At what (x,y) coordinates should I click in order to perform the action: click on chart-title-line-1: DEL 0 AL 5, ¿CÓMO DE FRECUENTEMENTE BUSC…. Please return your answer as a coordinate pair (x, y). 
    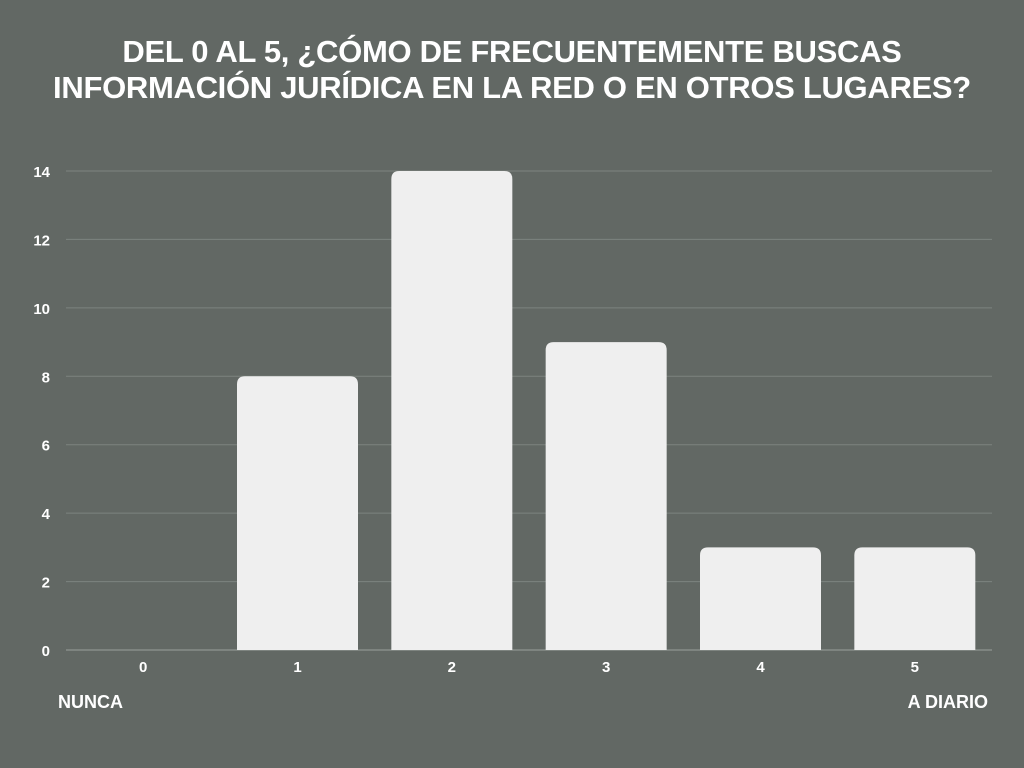
    Looking at the image, I should click on (512, 51).